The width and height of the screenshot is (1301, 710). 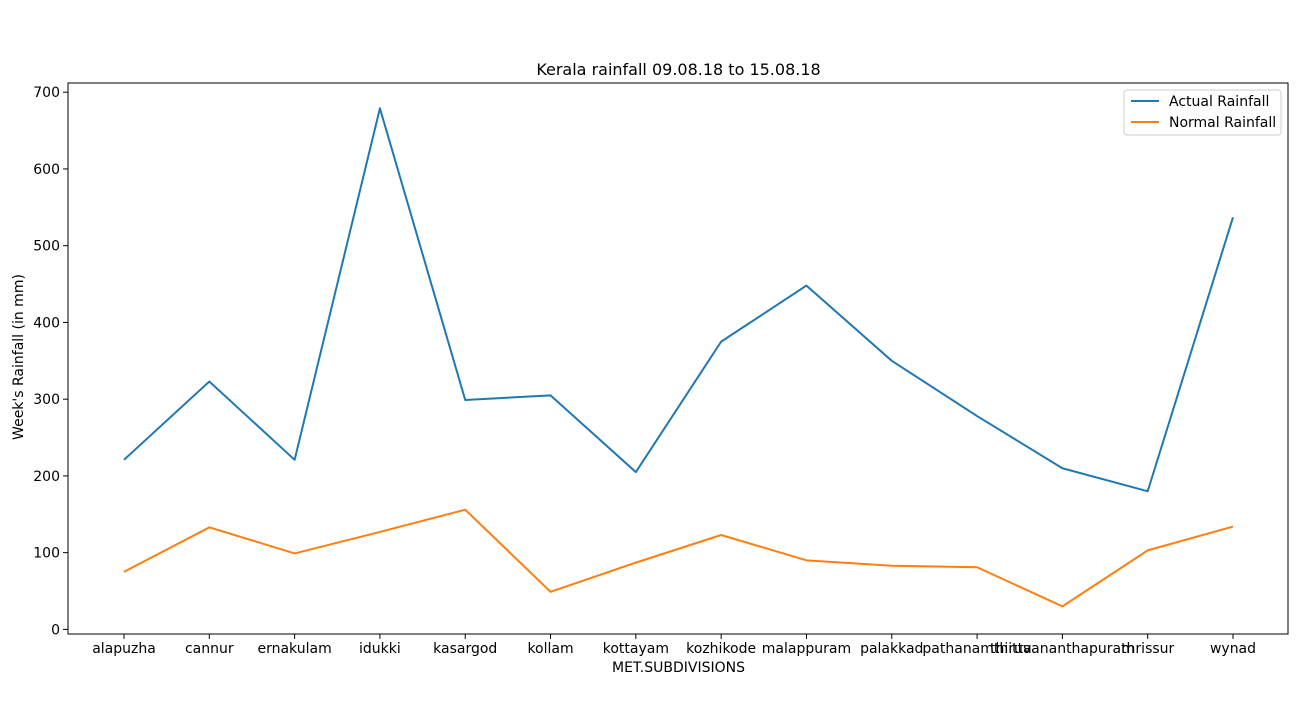 What do you see at coordinates (636, 649) in the screenshot?
I see `x-tick-label: kottayam` at bounding box center [636, 649].